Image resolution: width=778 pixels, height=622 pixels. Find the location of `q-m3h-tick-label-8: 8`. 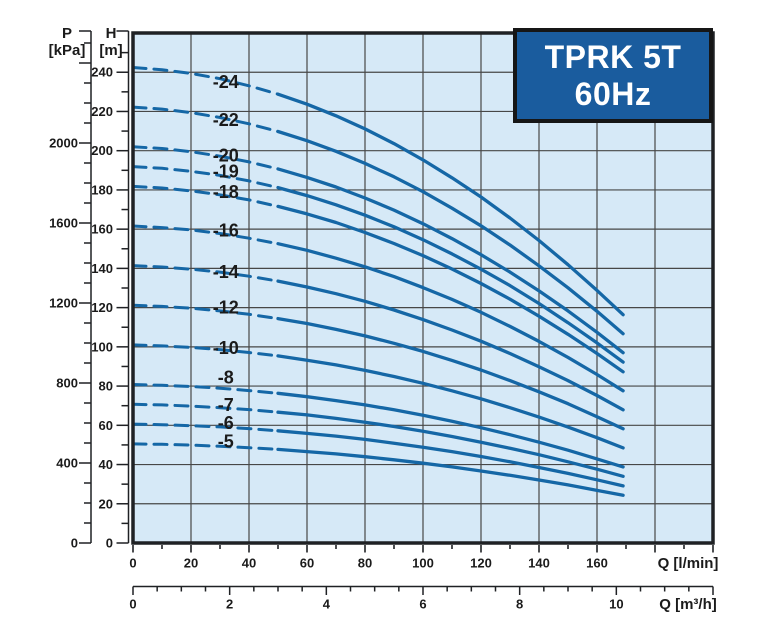

q-m3h-tick-label-8: 8 is located at coordinates (519, 604).